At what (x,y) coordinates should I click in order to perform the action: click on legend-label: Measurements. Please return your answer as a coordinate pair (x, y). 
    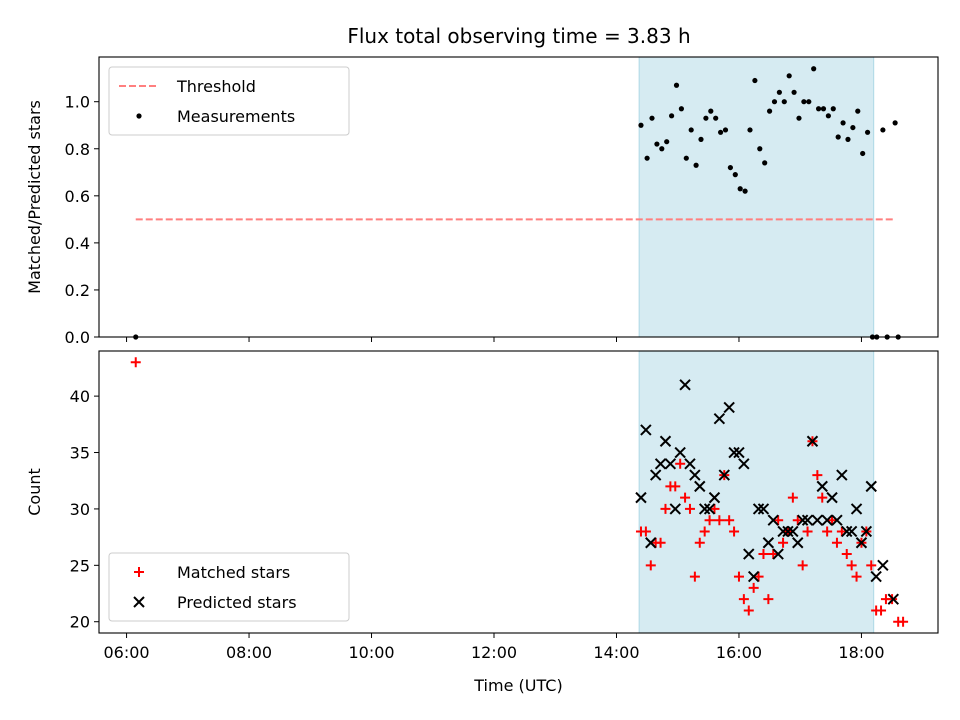
    Looking at the image, I should click on (236, 116).